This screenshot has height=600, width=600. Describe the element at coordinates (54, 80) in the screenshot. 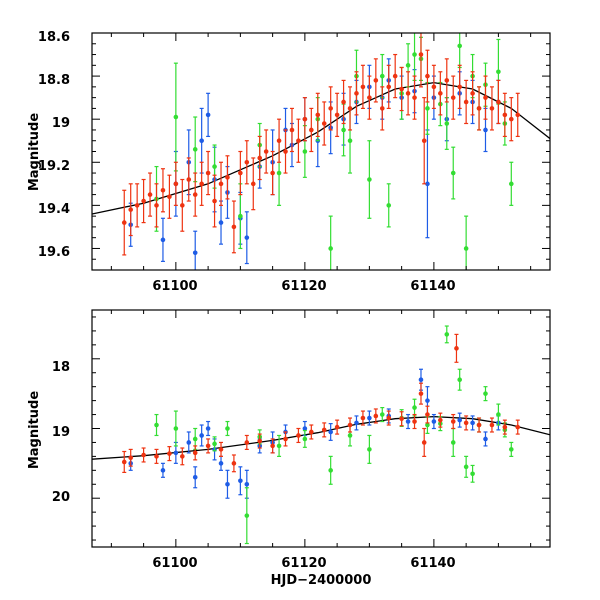

I see `top-y-tick-label: 18.8` at that location.